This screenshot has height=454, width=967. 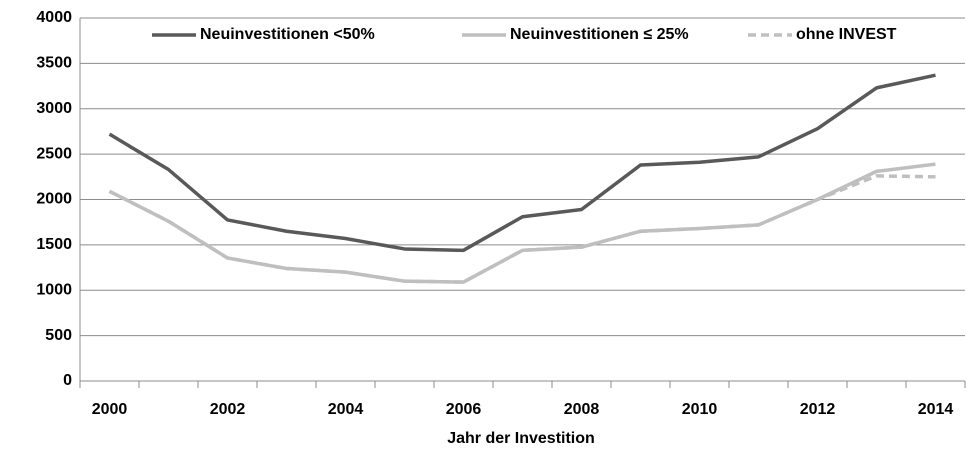 I want to click on legend-label: Neuinvestitionen <50%, so click(x=287, y=34).